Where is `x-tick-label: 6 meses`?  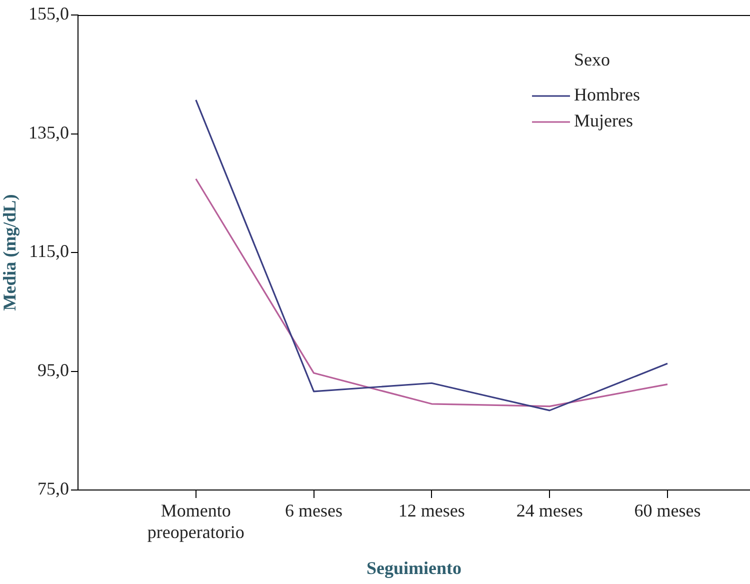 x-tick-label: 6 meses is located at coordinates (314, 510).